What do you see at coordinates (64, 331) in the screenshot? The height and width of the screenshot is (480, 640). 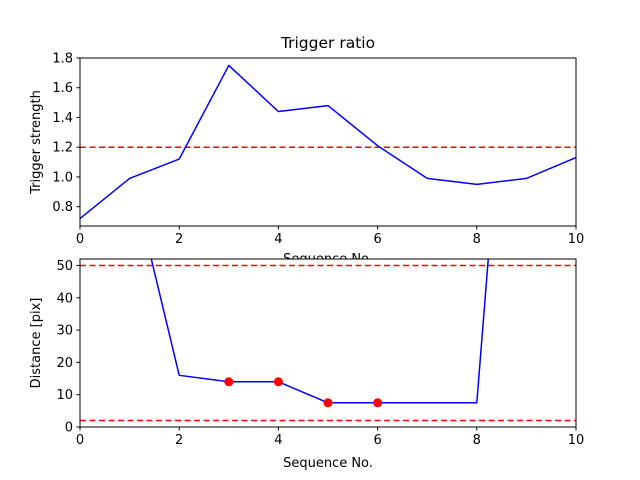 I see `y-tick-label: 30` at bounding box center [64, 331].